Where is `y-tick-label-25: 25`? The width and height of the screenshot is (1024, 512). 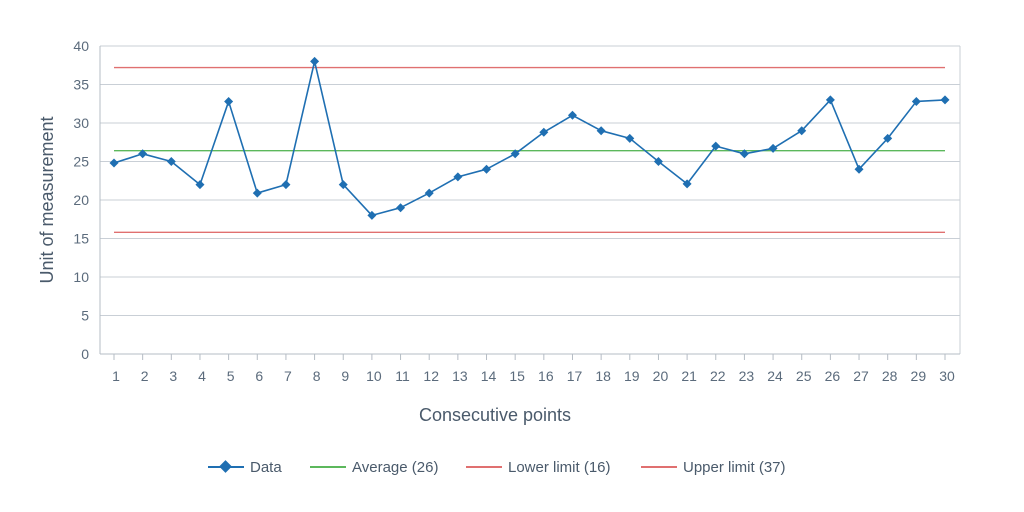 y-tick-label-25: 25 is located at coordinates (81, 162).